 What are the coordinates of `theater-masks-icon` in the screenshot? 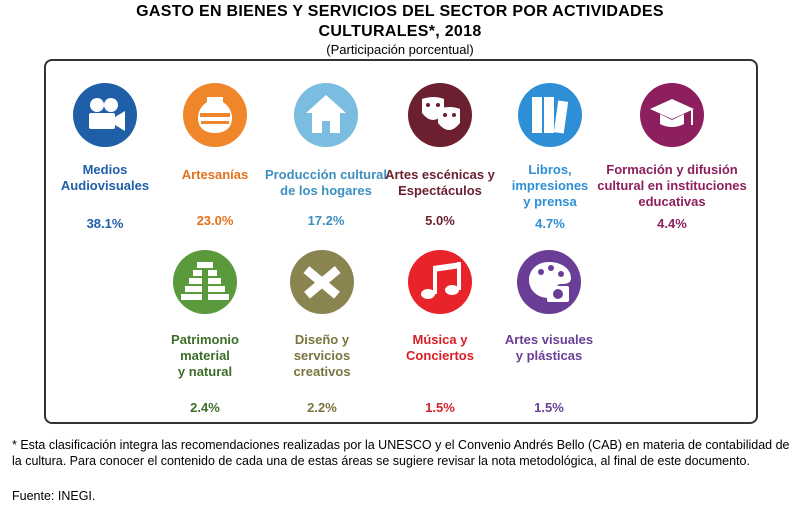 It's located at (440, 115).